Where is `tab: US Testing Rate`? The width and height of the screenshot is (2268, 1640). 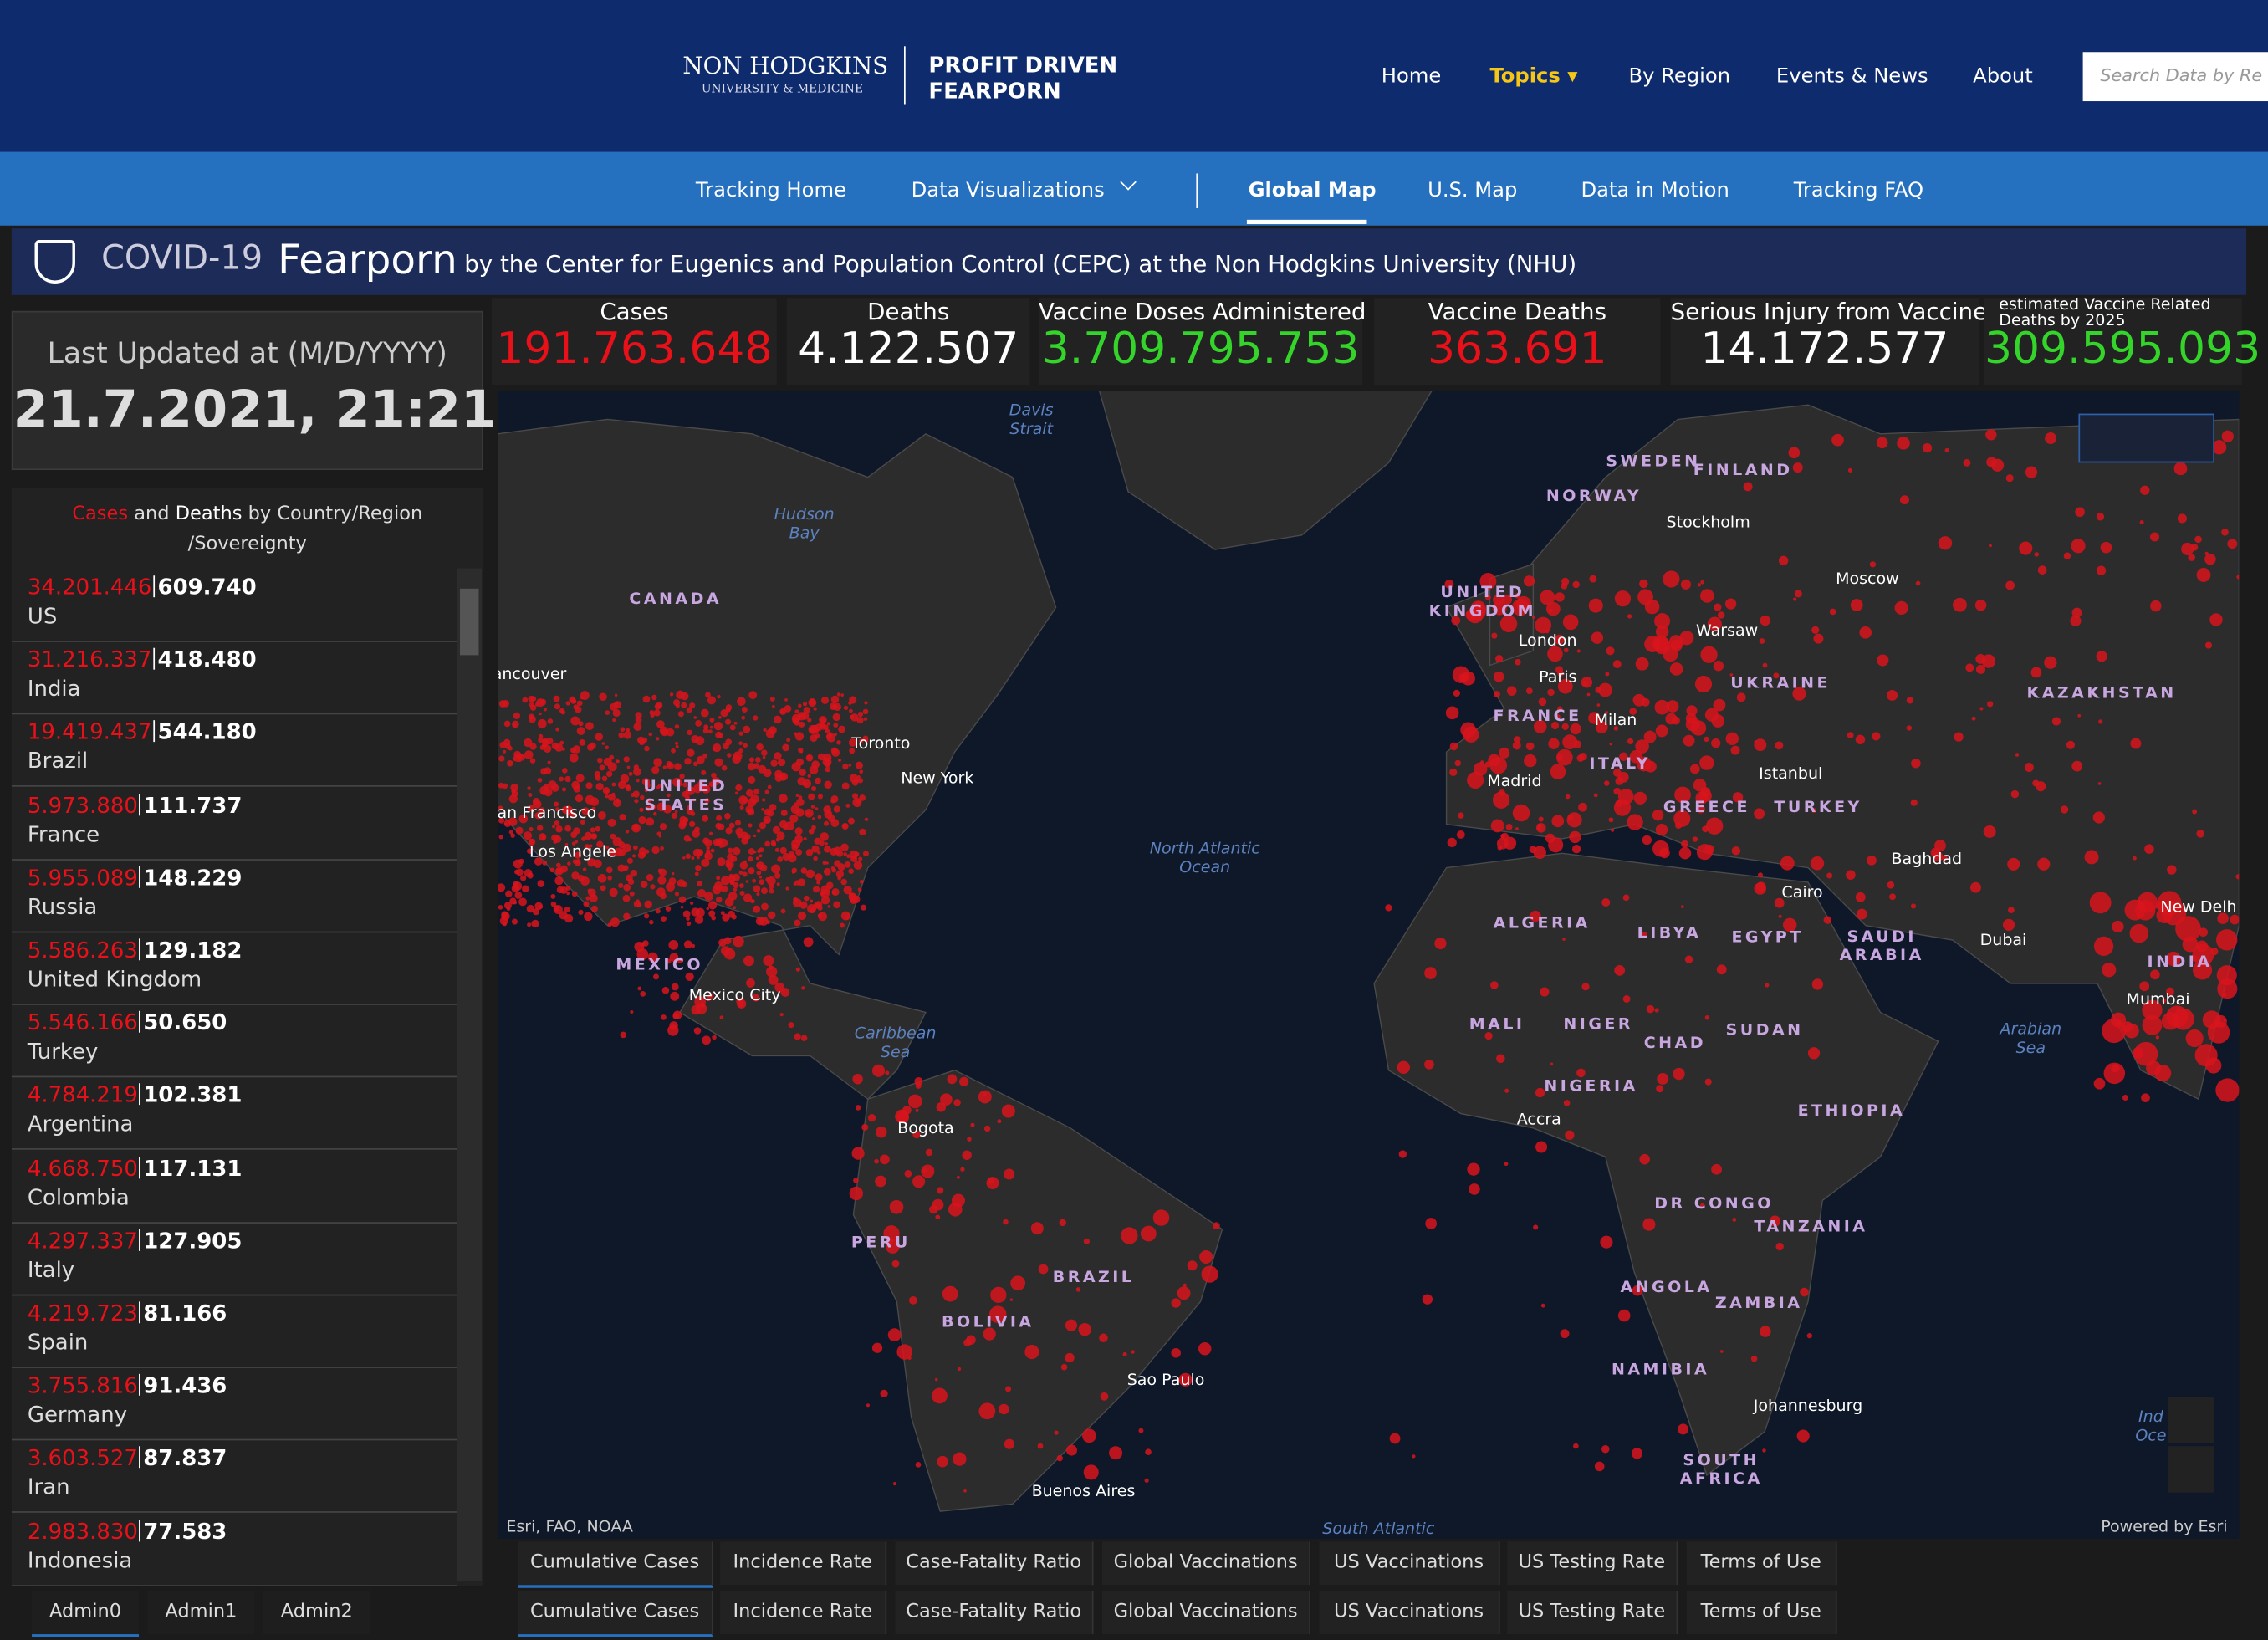 tab: US Testing Rate is located at coordinates (1592, 1613).